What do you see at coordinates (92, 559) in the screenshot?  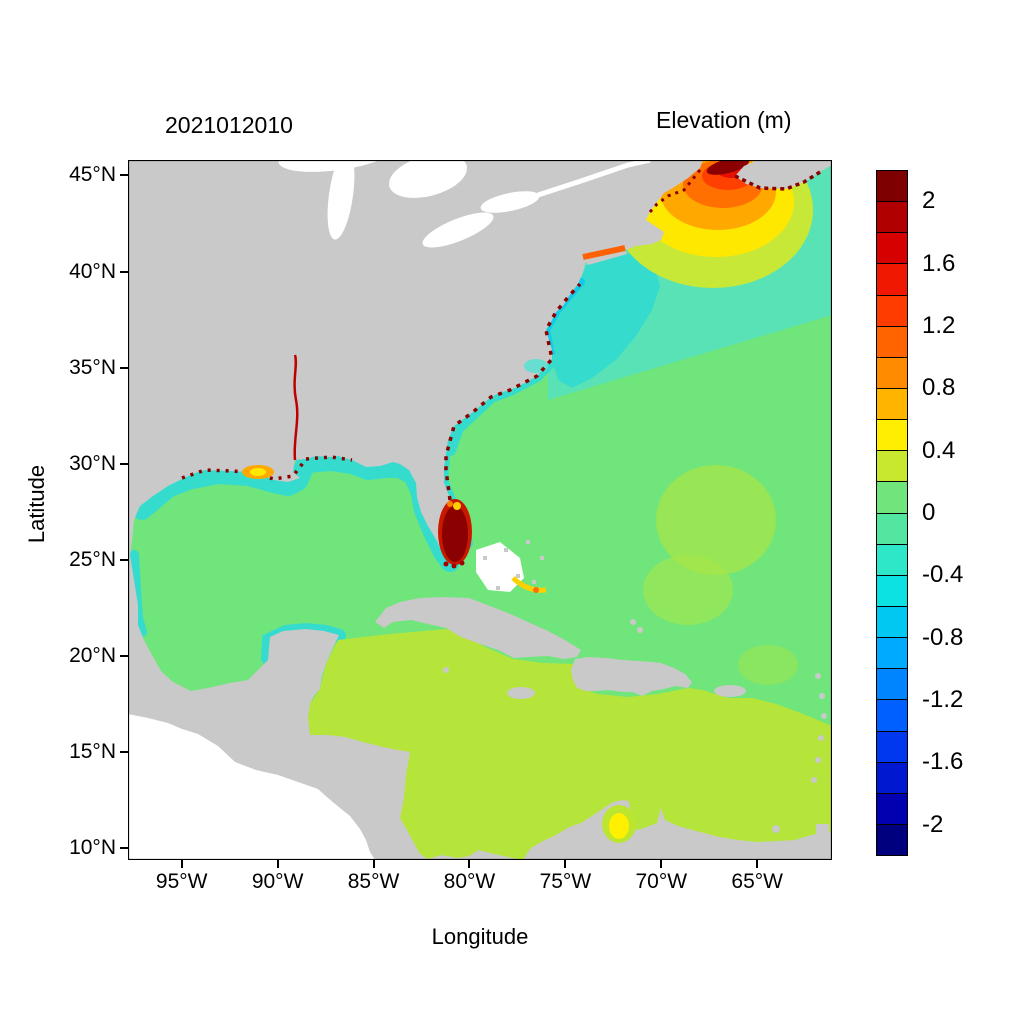 I see `y-tick-label: 25°N` at bounding box center [92, 559].